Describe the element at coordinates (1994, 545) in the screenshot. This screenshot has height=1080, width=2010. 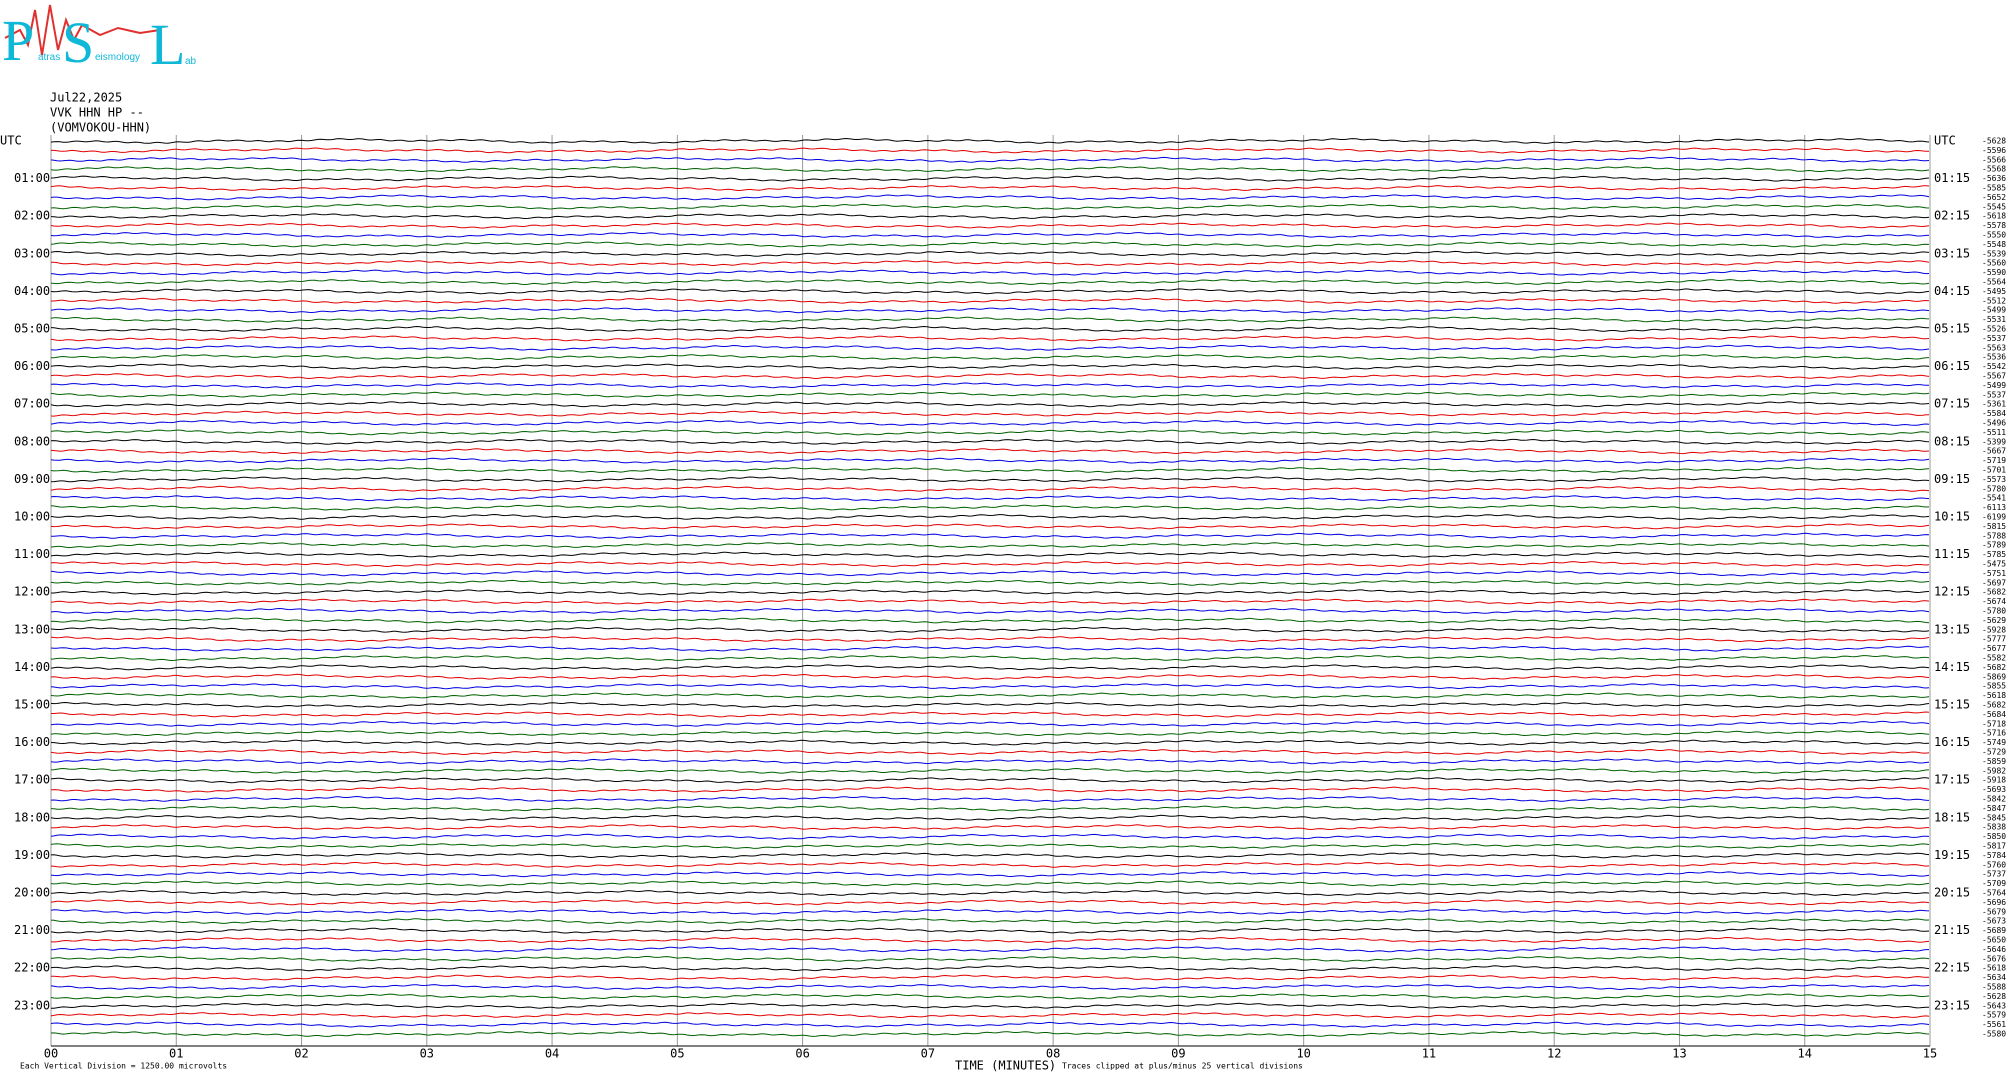
I see `trace-offset-label: -5789` at that location.